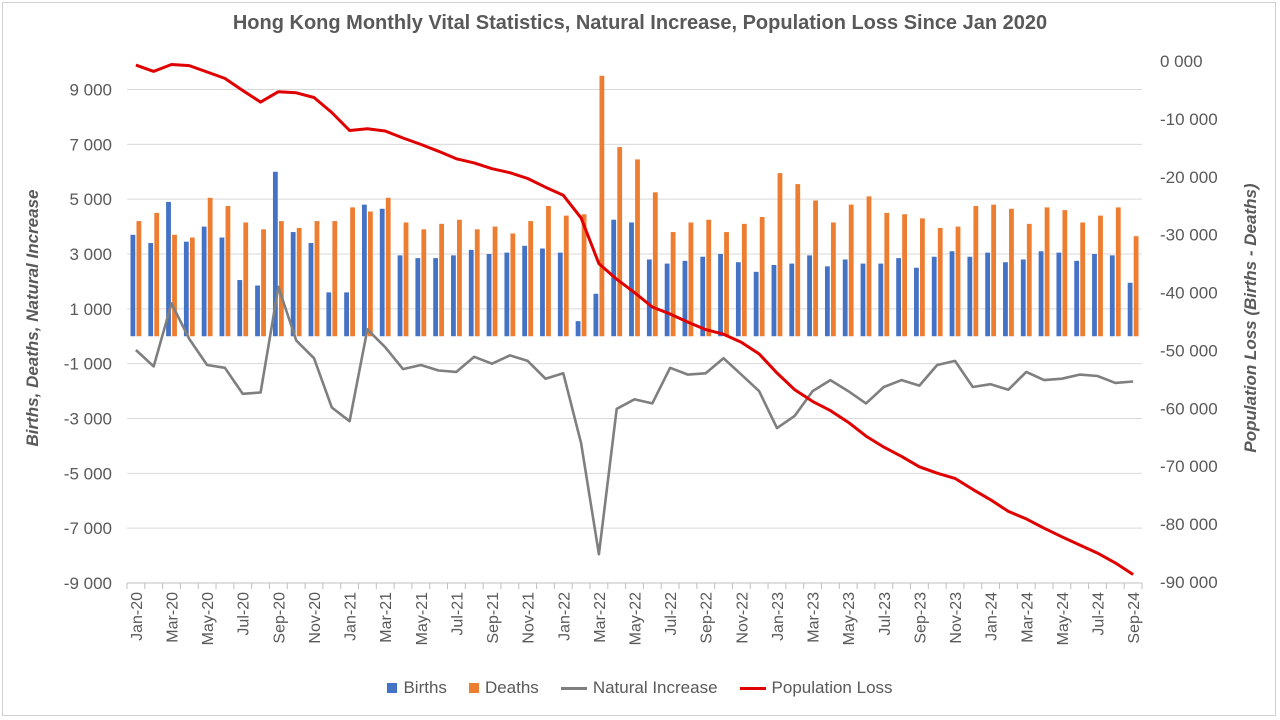 This screenshot has height=720, width=1280. What do you see at coordinates (315, 618) in the screenshot?
I see `x-tick-label: Nov-20` at bounding box center [315, 618].